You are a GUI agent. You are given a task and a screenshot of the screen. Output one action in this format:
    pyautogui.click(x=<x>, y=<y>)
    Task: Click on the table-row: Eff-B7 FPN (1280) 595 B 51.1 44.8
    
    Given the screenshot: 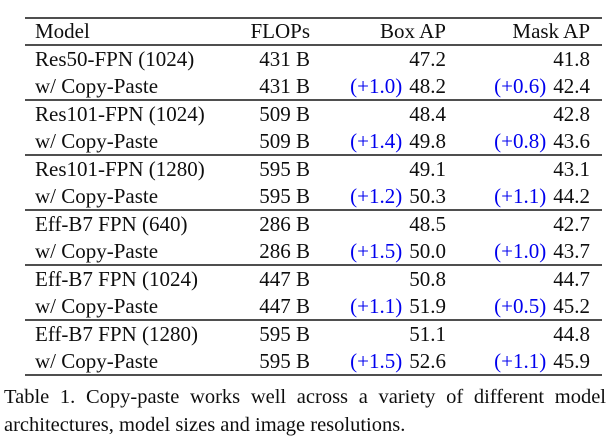 What is the action you would take?
    pyautogui.click(x=313, y=334)
    